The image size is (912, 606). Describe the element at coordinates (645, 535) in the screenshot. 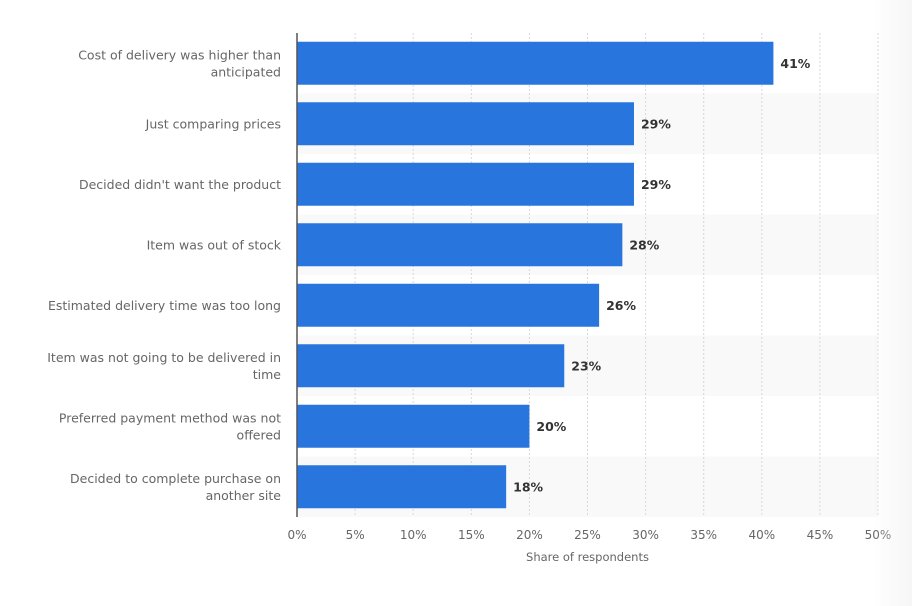

I see `x-tick-label: 30%` at that location.